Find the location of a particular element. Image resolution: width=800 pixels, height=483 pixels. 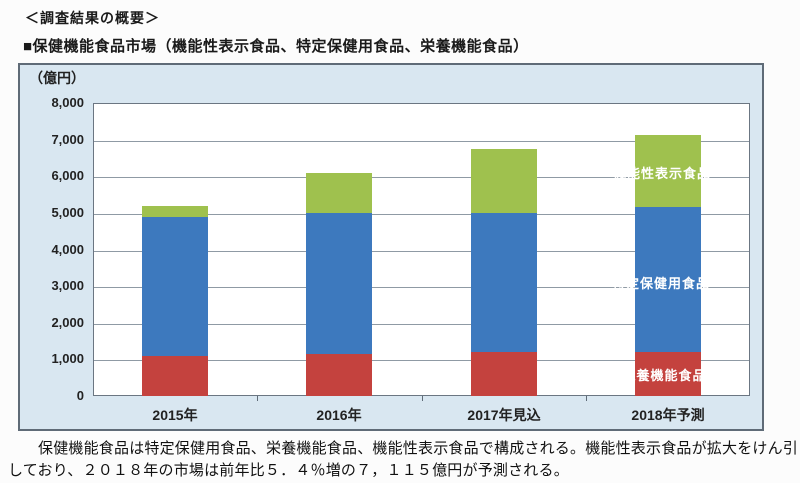

bar-segment-2017年見込-機能性表示食品 is located at coordinates (504, 181).